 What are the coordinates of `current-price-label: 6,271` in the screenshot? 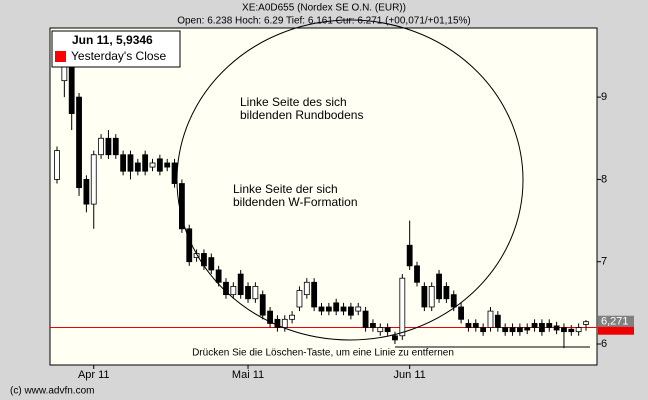 It's located at (615, 322).